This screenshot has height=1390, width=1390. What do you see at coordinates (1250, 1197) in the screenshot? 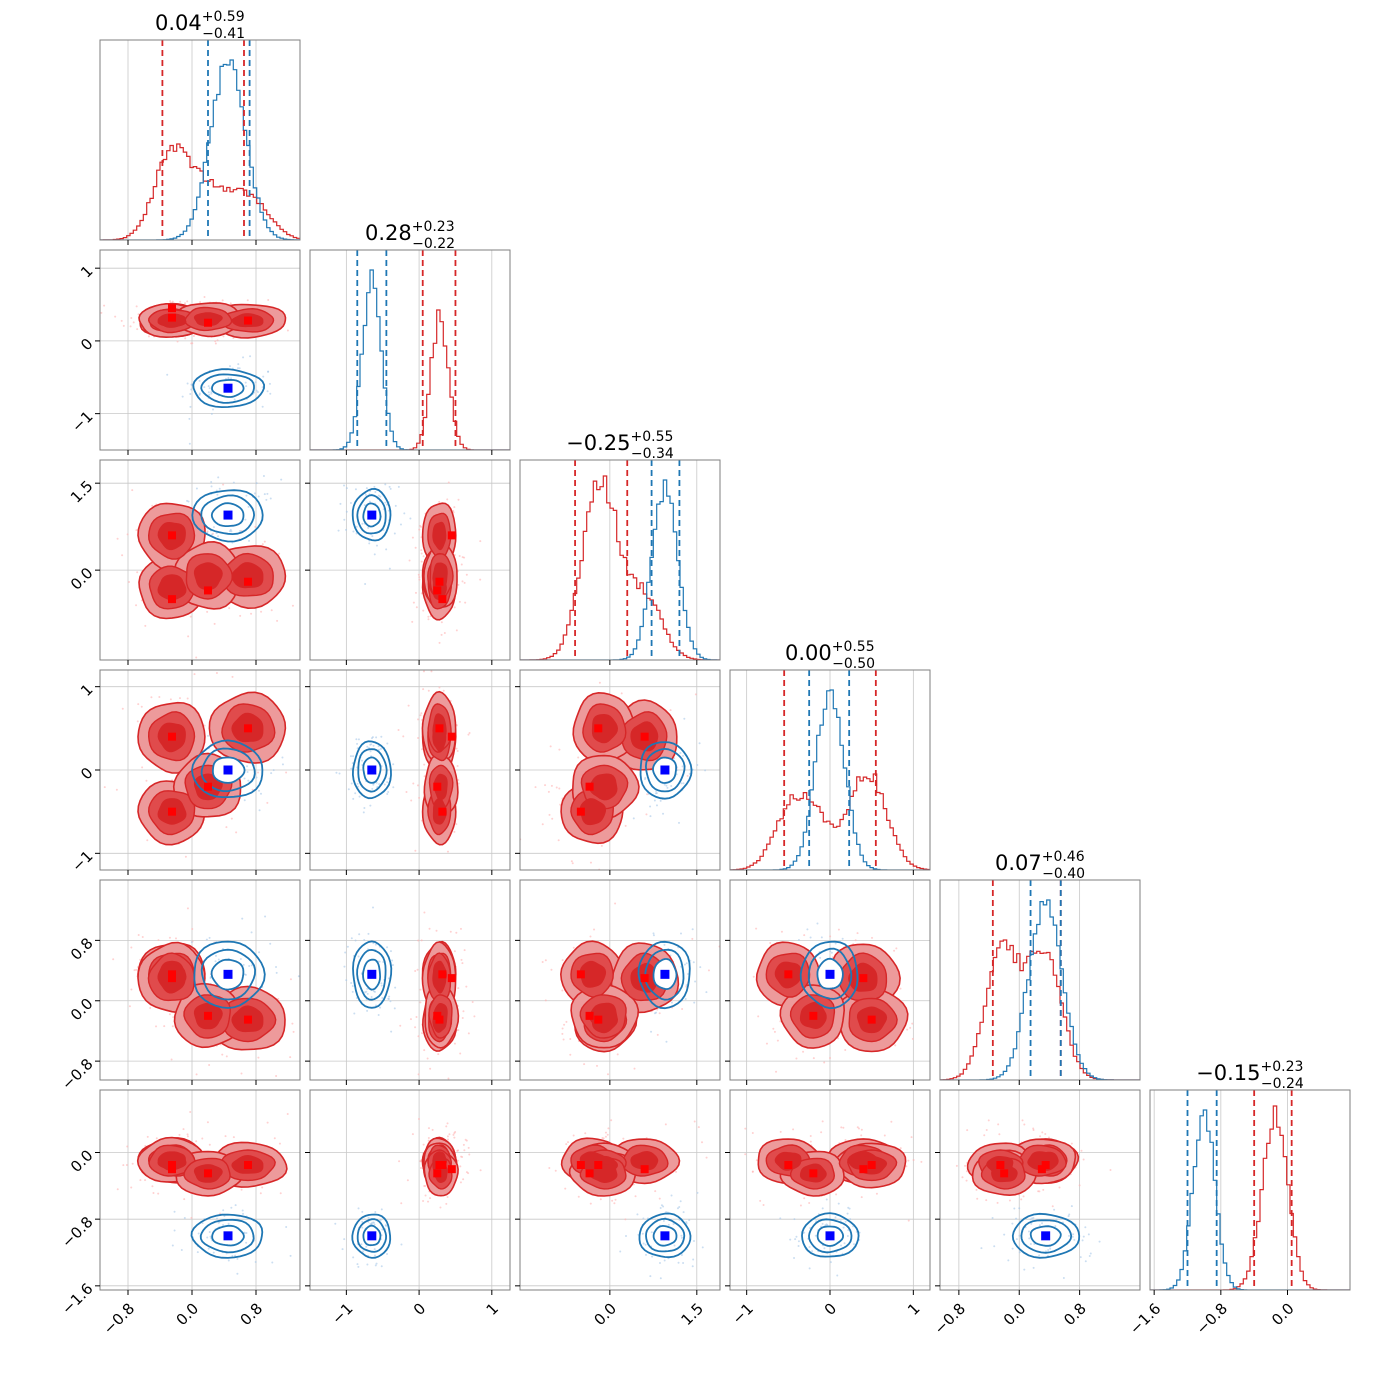
I see `red-histogram` at bounding box center [1250, 1197].